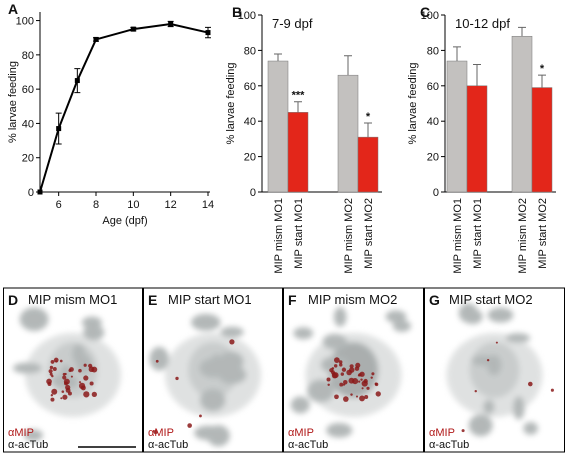 This screenshot has width=567, height=460. Describe the element at coordinates (210, 299) in the screenshot. I see `image-title: MIP start MO1` at that location.